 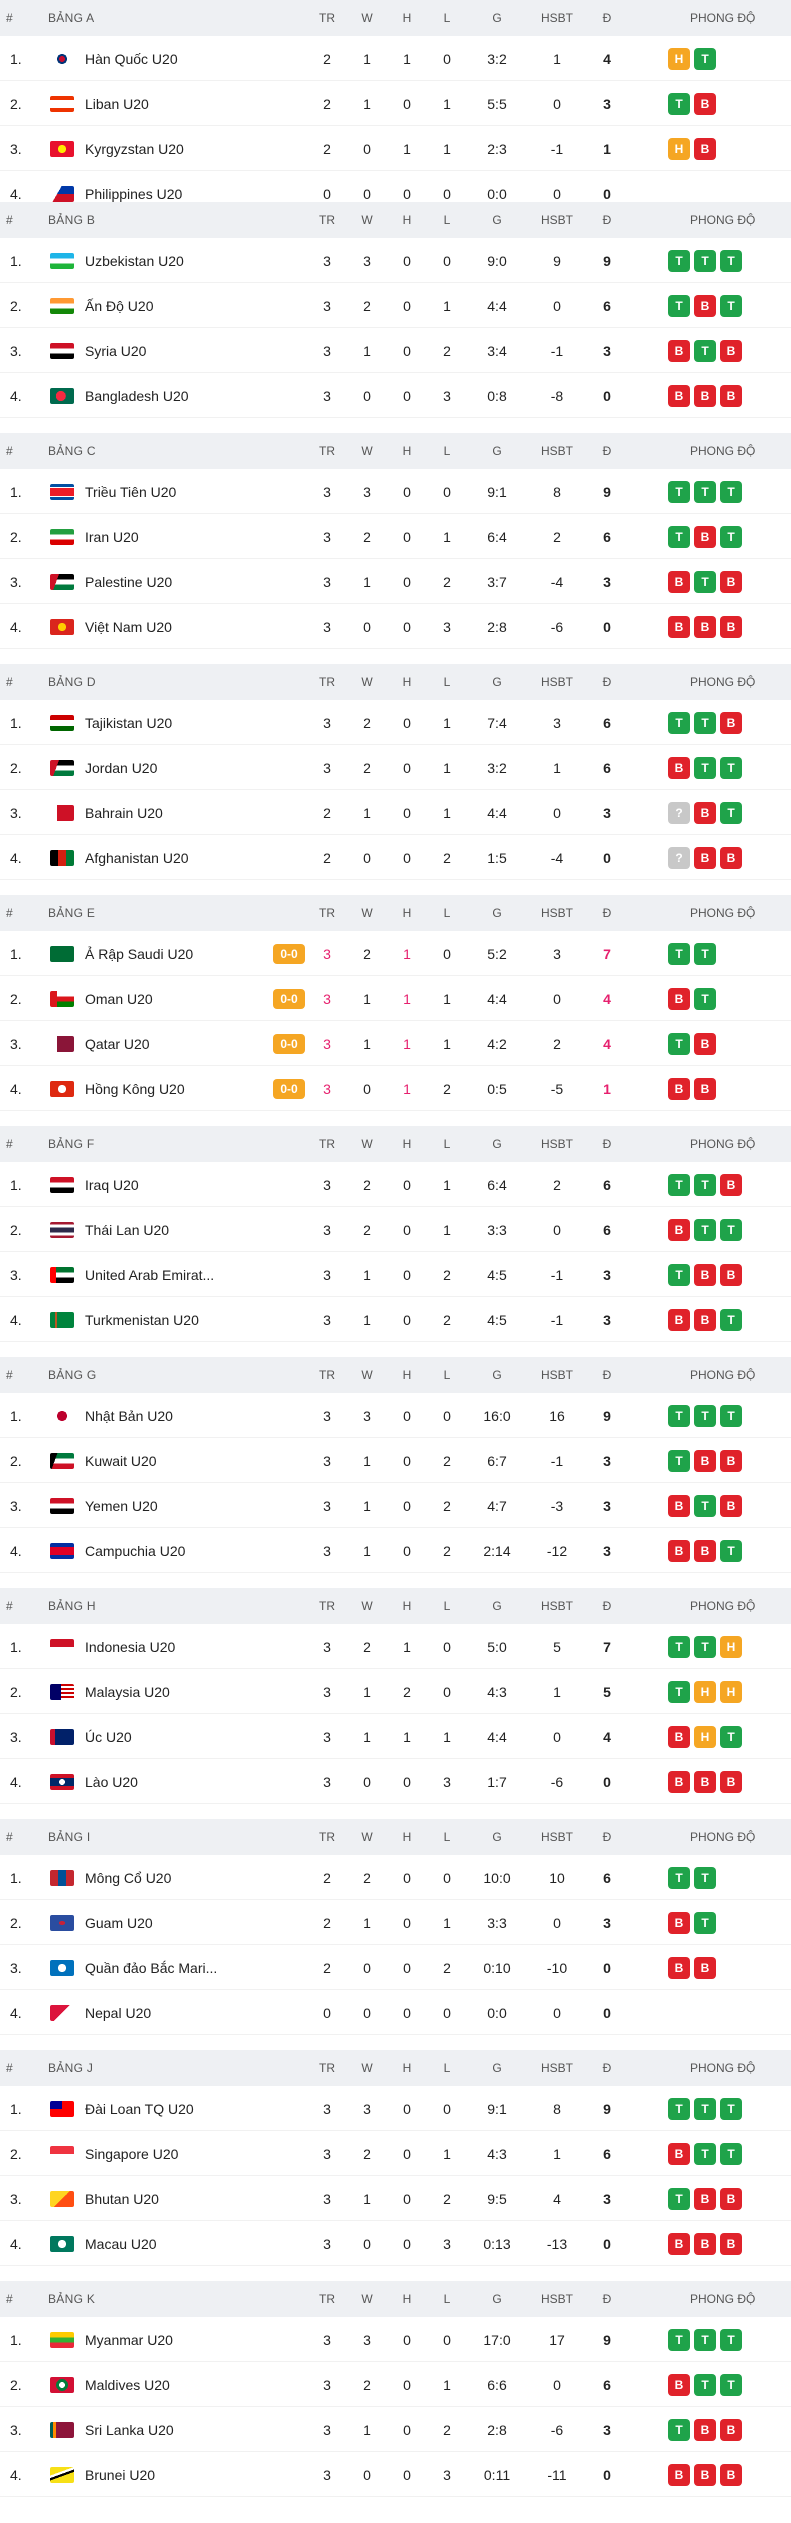 What do you see at coordinates (395, 581) in the screenshot?
I see `table-row: 3. Palestine U20 3 1 0 2 3:7 -4 3 B T B` at bounding box center [395, 581].